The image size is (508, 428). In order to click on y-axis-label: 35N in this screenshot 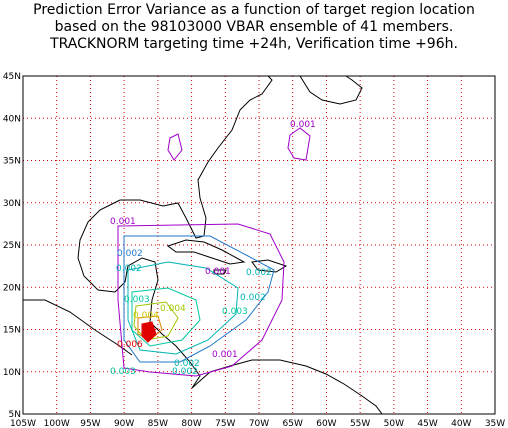, I will do `click(12, 162)`.